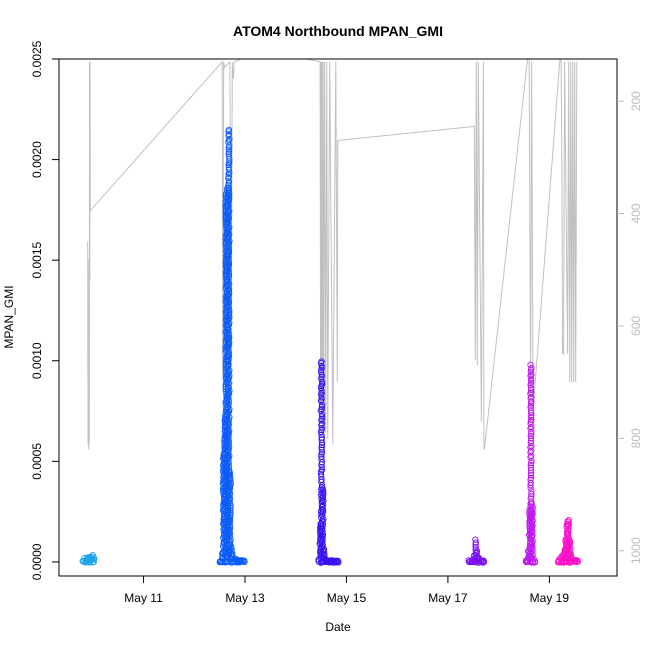 The height and width of the screenshot is (655, 650). Describe the element at coordinates (550, 598) in the screenshot. I see `x-tick-label: May 19` at that location.